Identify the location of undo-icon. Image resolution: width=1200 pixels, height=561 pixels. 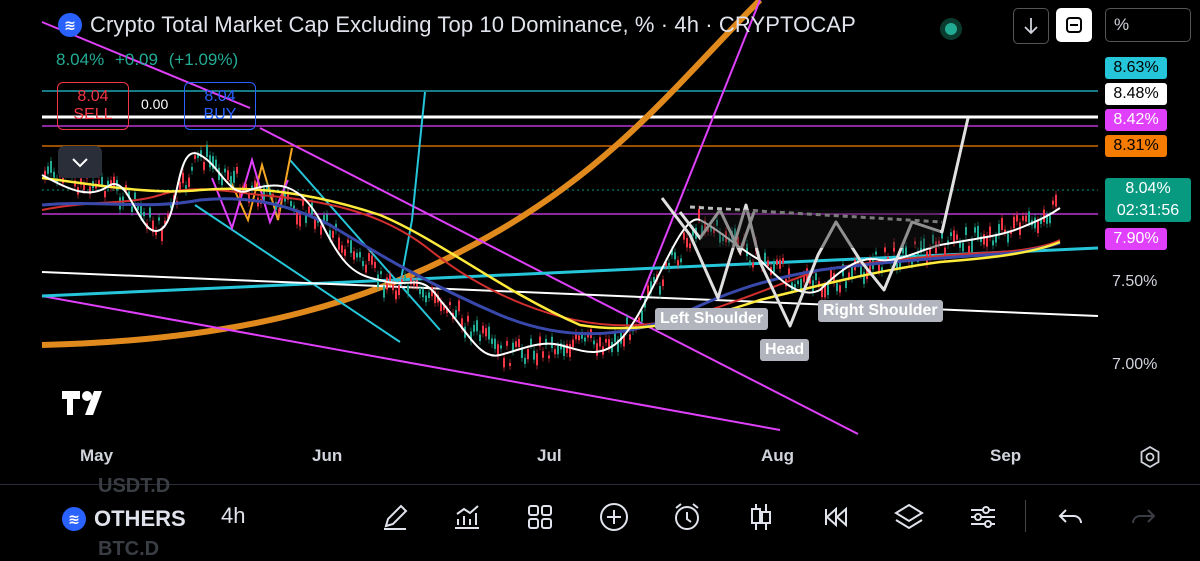
(1071, 517).